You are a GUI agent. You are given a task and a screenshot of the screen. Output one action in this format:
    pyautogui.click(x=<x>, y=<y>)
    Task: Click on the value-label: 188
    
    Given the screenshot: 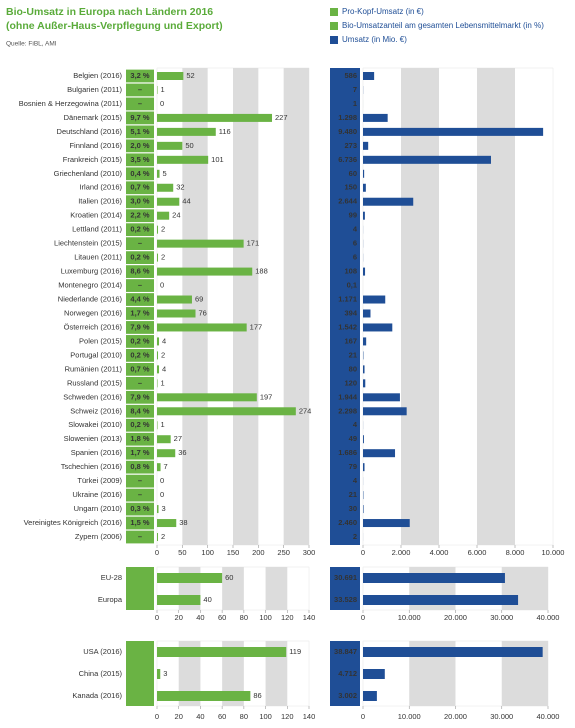 What is the action you would take?
    pyautogui.click(x=261, y=271)
    